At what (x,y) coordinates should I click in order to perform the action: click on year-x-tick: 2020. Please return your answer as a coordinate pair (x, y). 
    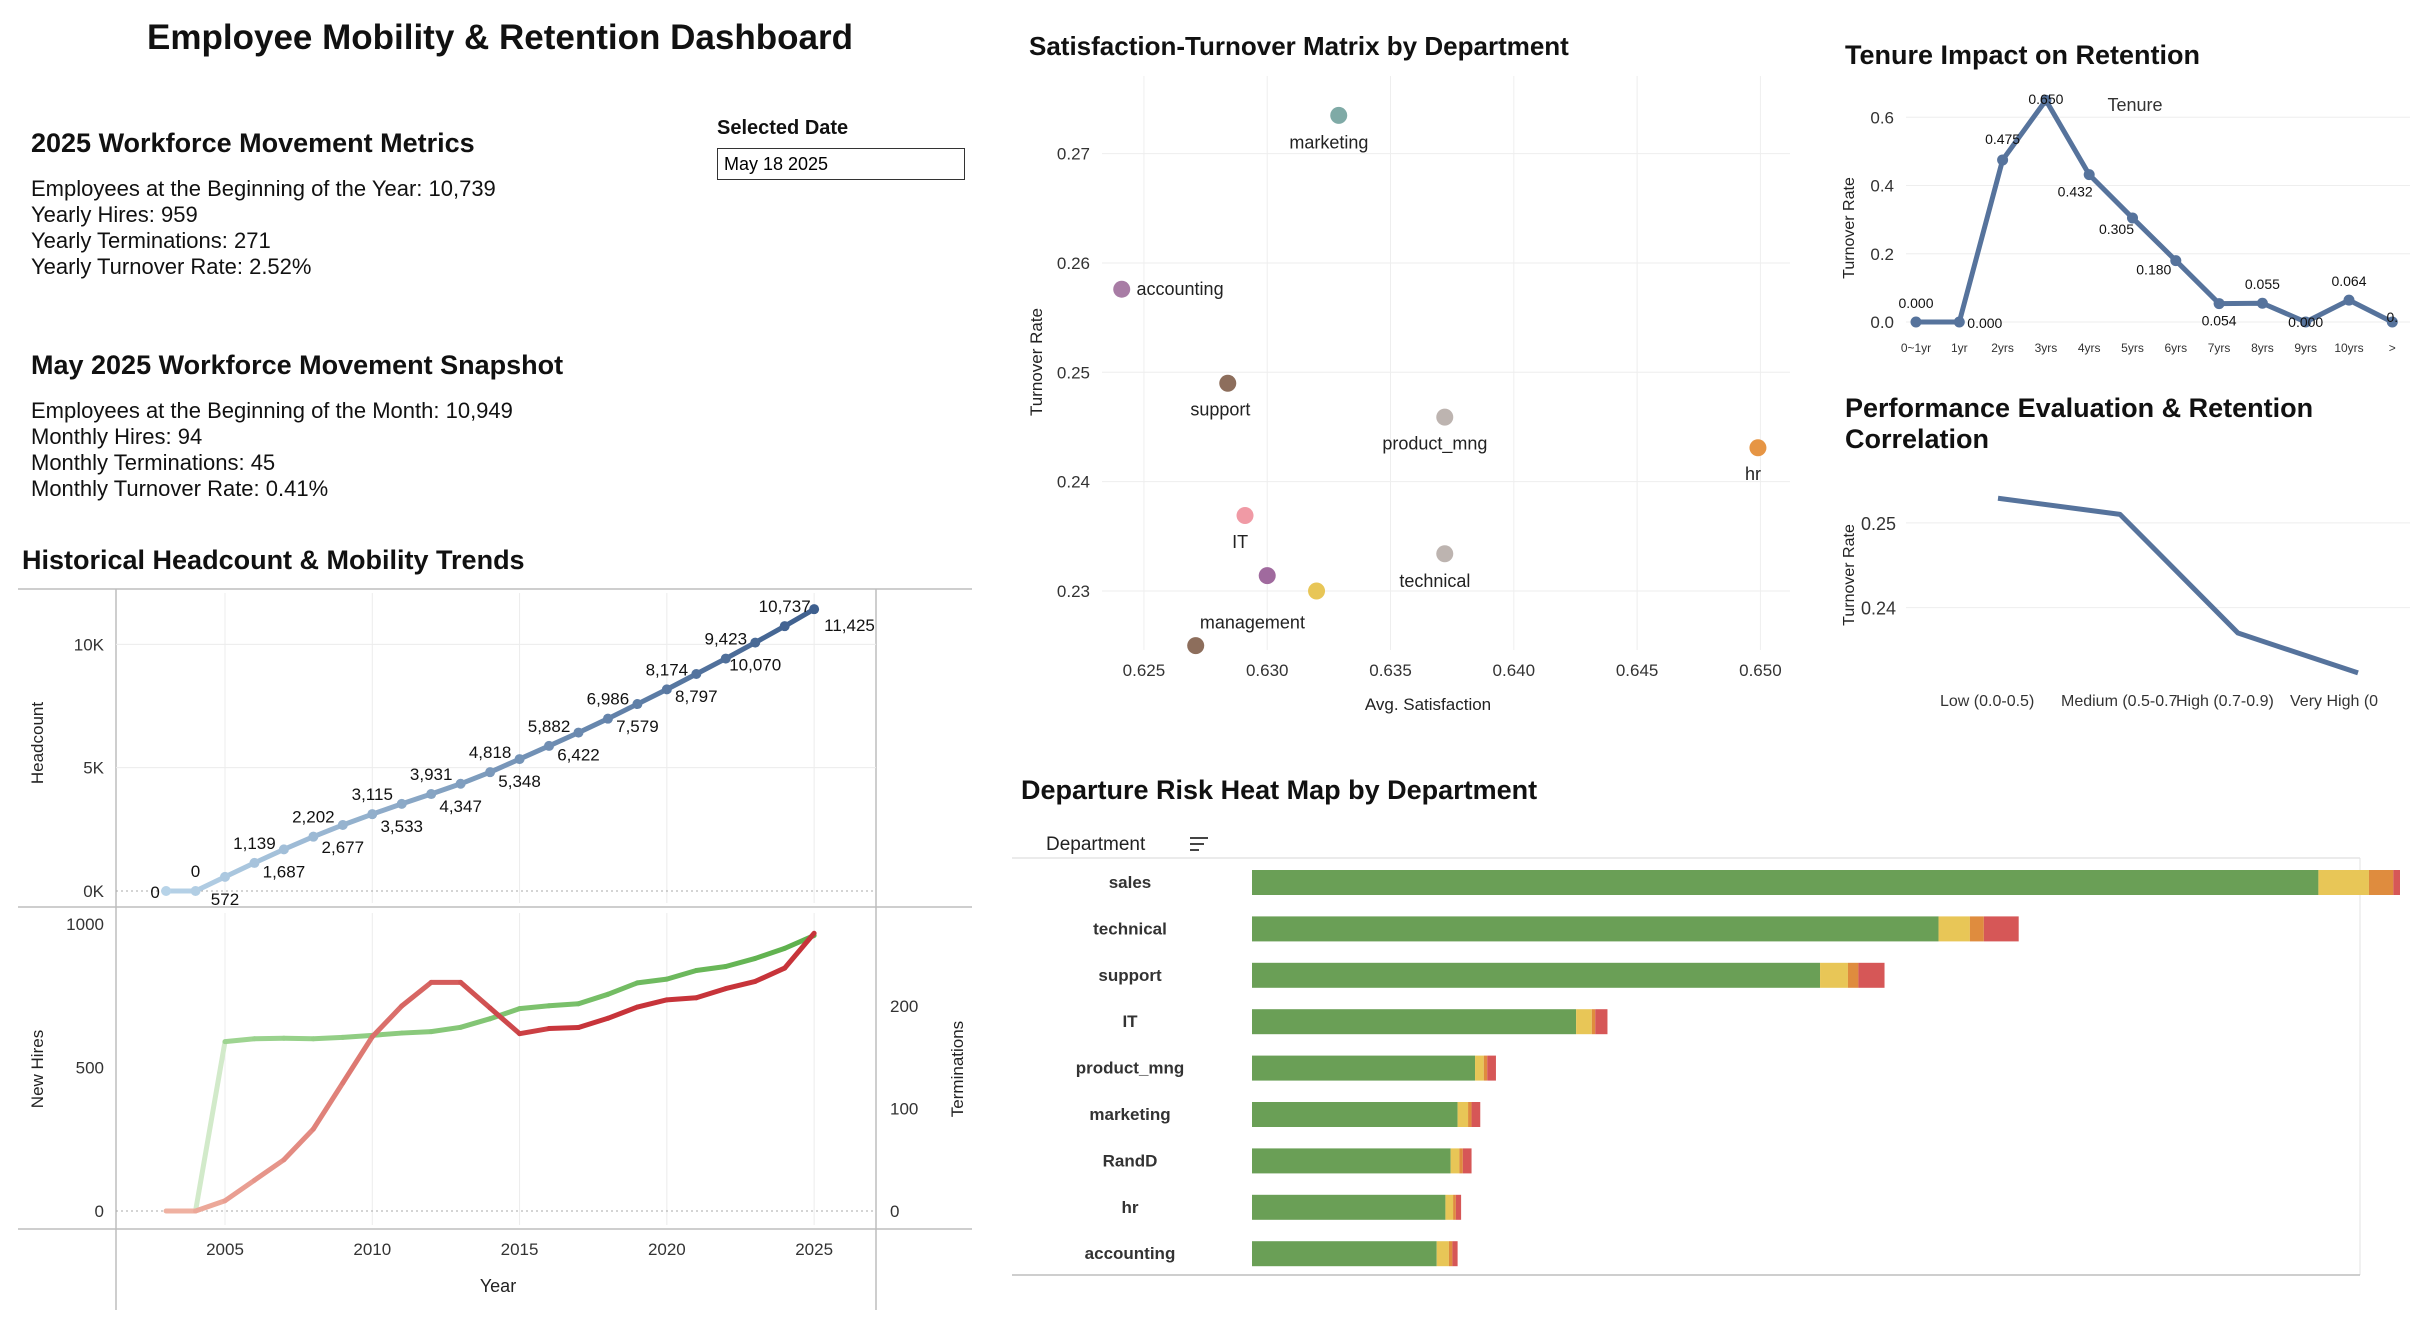
    Looking at the image, I should click on (667, 1249).